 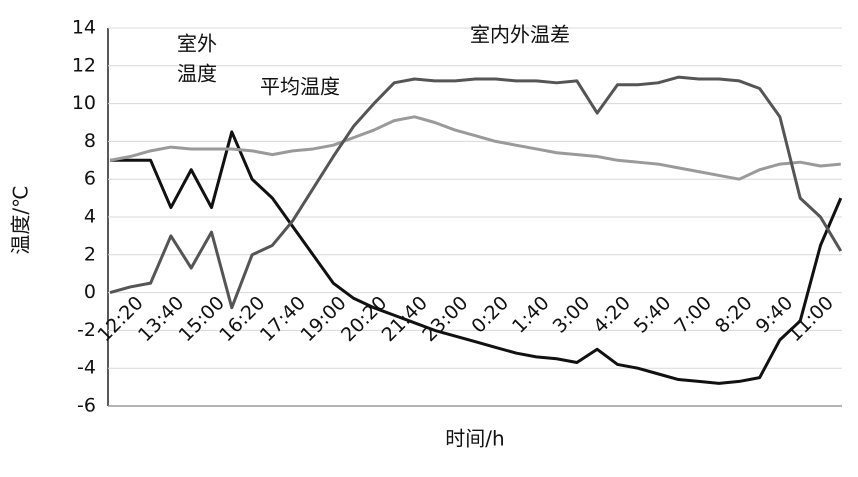 What do you see at coordinates (405, 319) in the screenshot?
I see `x-tick-label: 21:40` at bounding box center [405, 319].